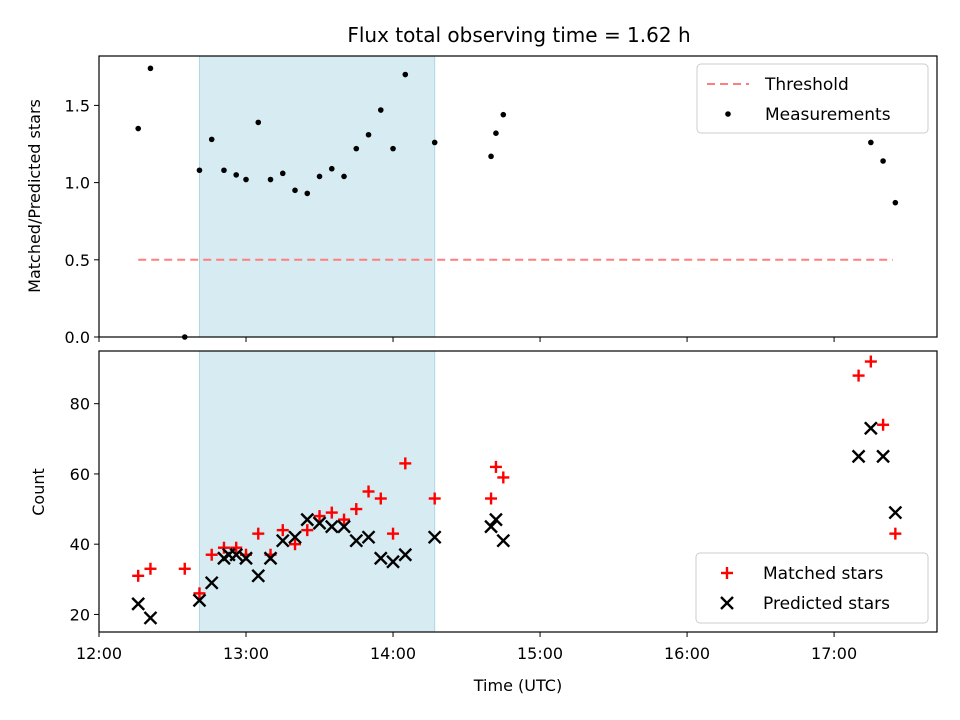 Image resolution: width=960 pixels, height=720 pixels. I want to click on bottom-y-tick-label: 20, so click(80, 614).